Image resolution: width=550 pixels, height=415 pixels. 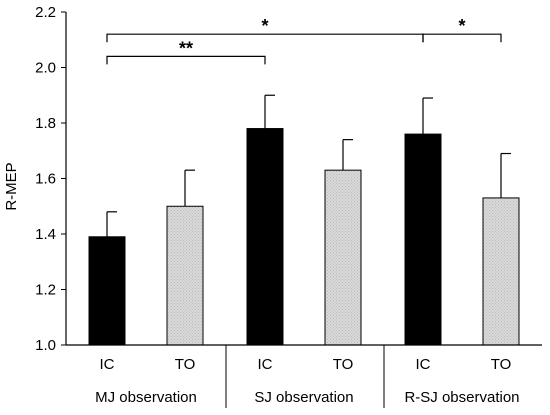 What do you see at coordinates (306, 364) in the screenshot?
I see `category-labels: IC TO IC TO IC TO` at bounding box center [306, 364].